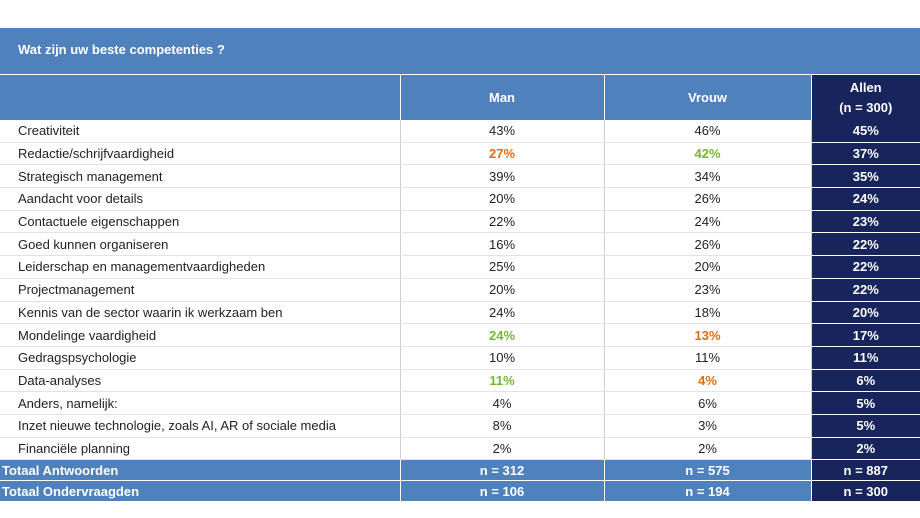 This screenshot has width=920, height=518. I want to click on table-row: Aandacht voor details 20% 26% 24%, so click(460, 199).